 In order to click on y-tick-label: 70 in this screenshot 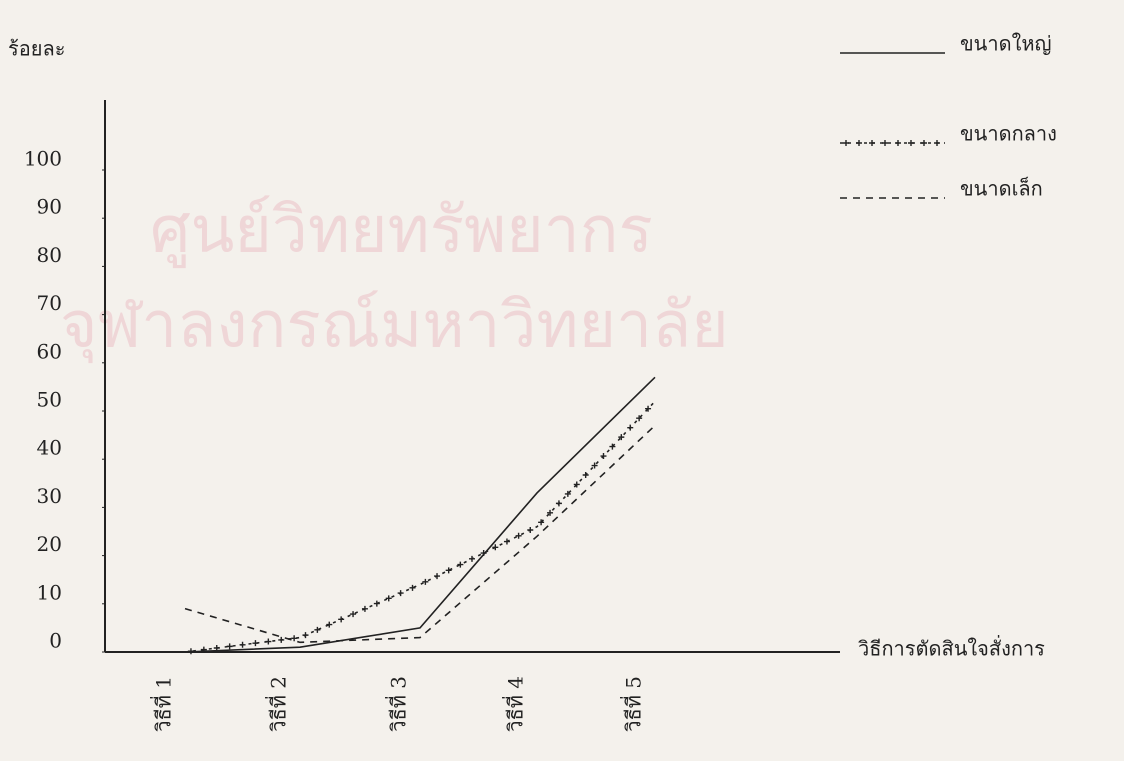, I will do `click(49, 303)`.